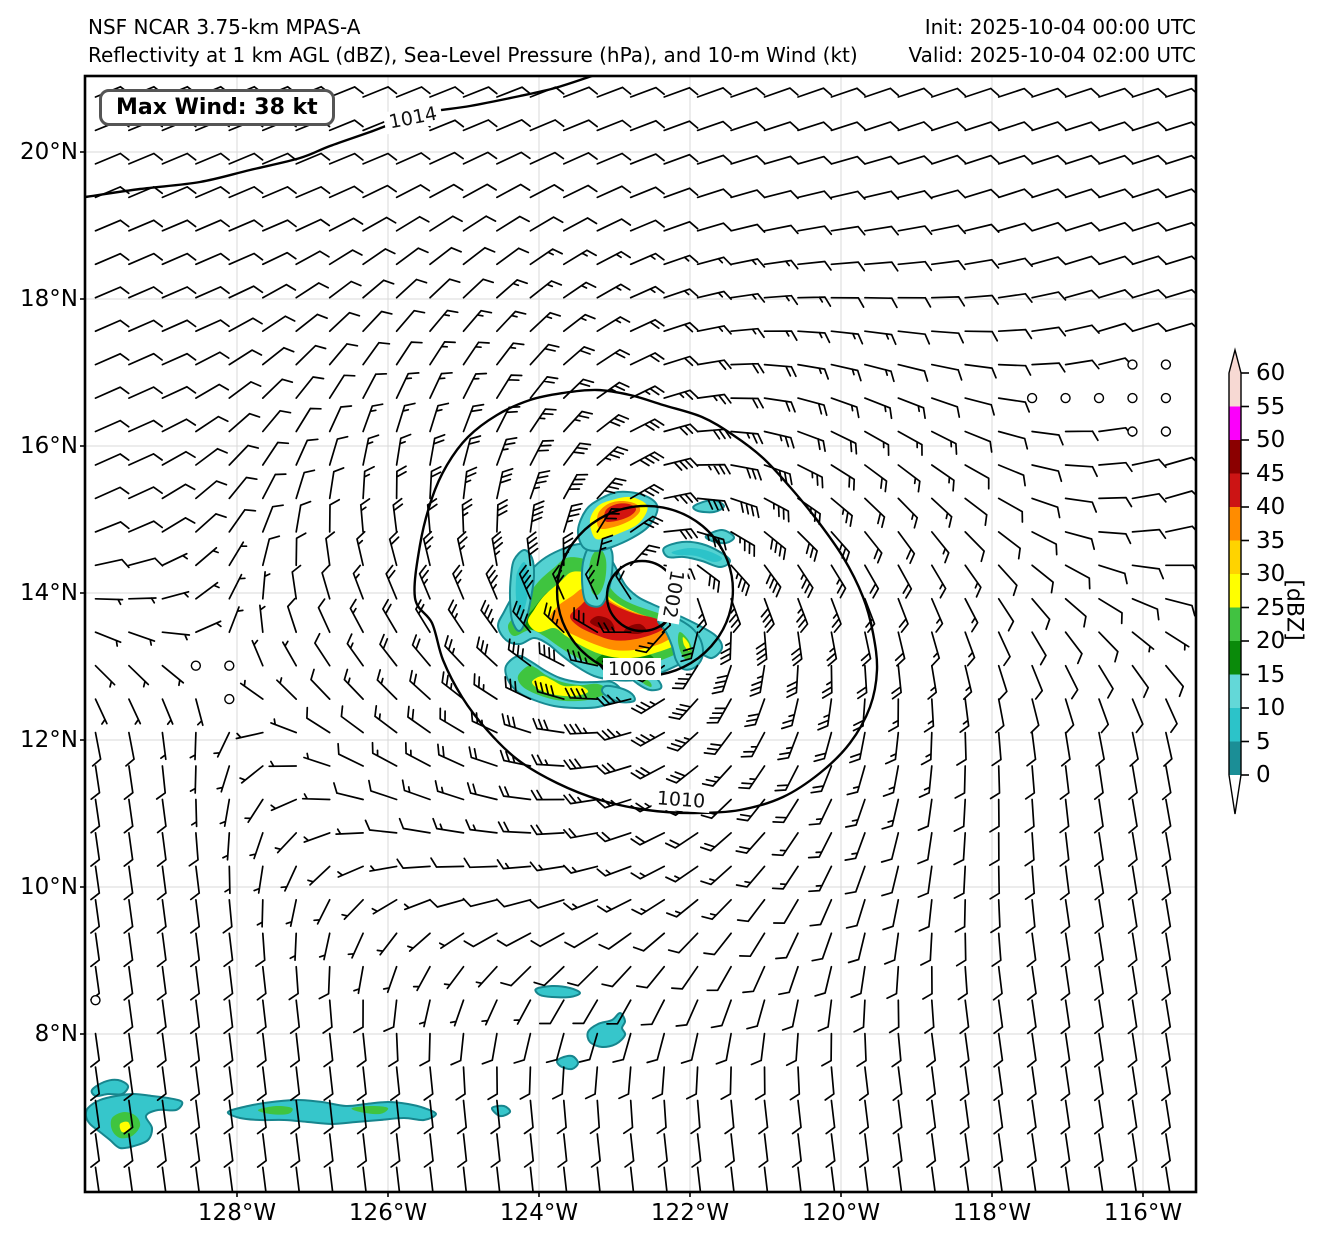 The image size is (1339, 1239). Describe the element at coordinates (49, 299) in the screenshot. I see `y-tick-label: 18°N` at that location.